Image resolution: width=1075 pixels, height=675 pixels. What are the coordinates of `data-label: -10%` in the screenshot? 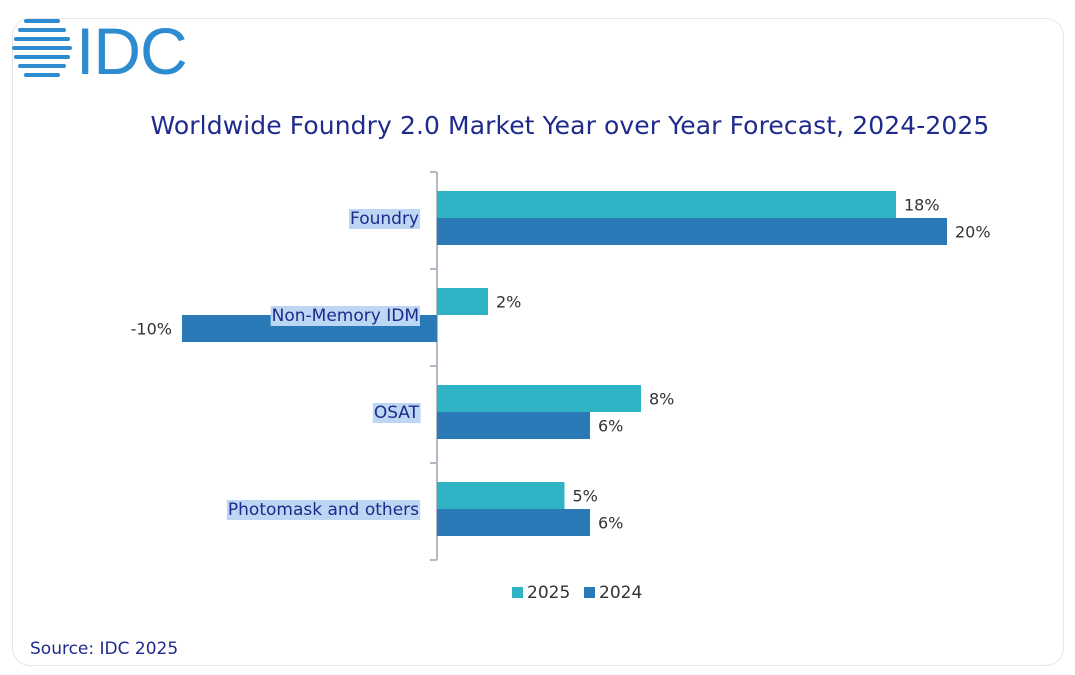 It's located at (151, 329).